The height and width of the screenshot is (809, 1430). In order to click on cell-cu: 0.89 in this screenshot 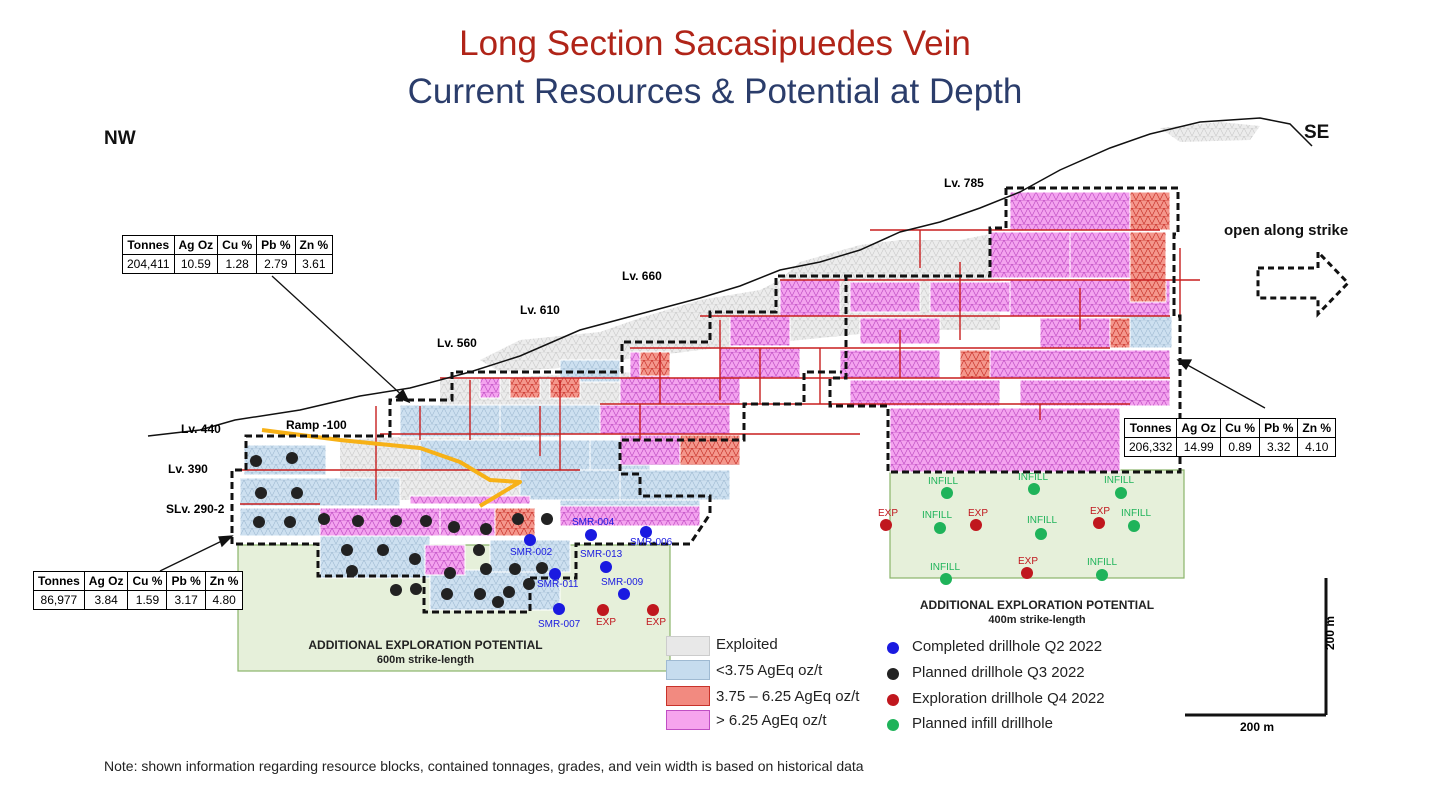, I will do `click(1240, 447)`.